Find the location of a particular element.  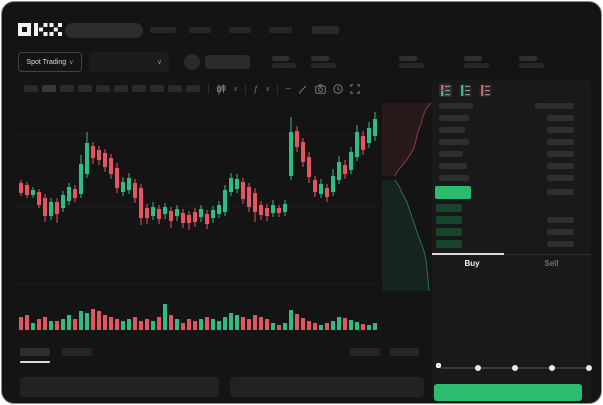

tab-buy-label: Buy is located at coordinates (472, 263).